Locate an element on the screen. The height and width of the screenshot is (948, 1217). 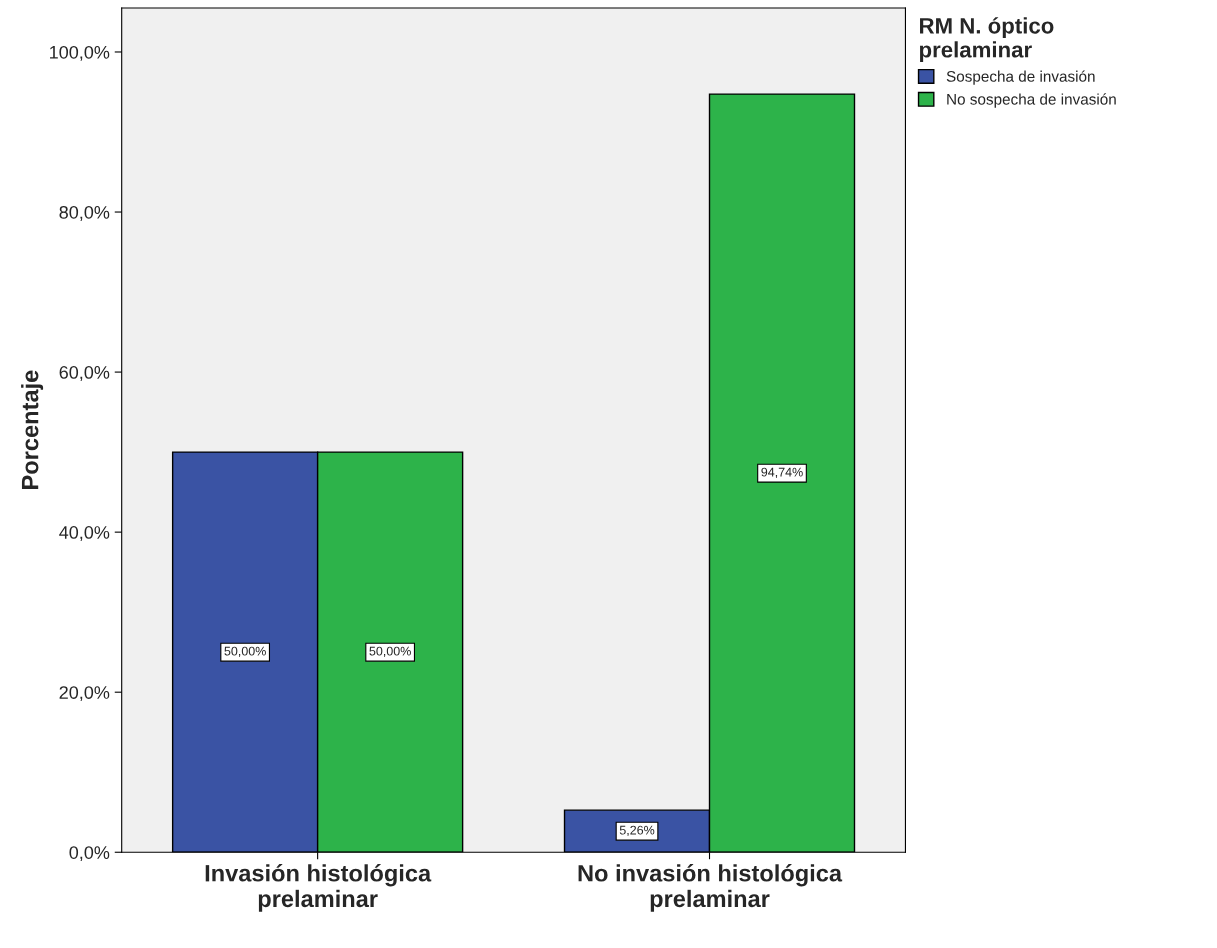
x-tick-label: Invasión histológica prelaminar is located at coordinates (318, 888).